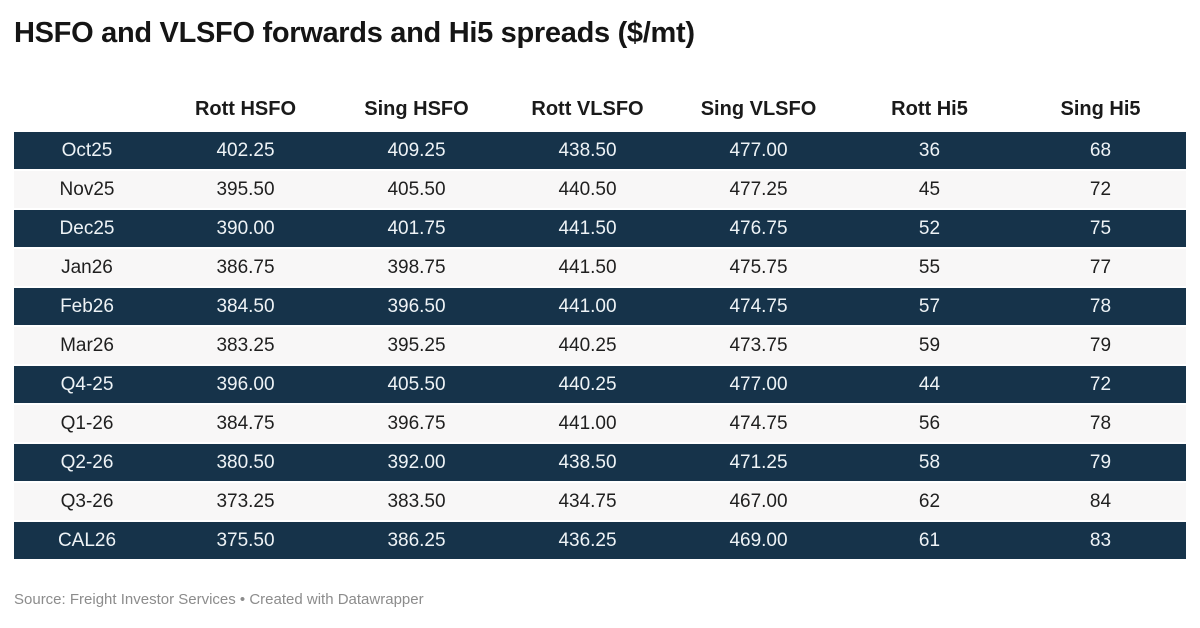  I want to click on table-row: Q2-26 380.50 392.00 438.50 471.25 58 79, so click(600, 463).